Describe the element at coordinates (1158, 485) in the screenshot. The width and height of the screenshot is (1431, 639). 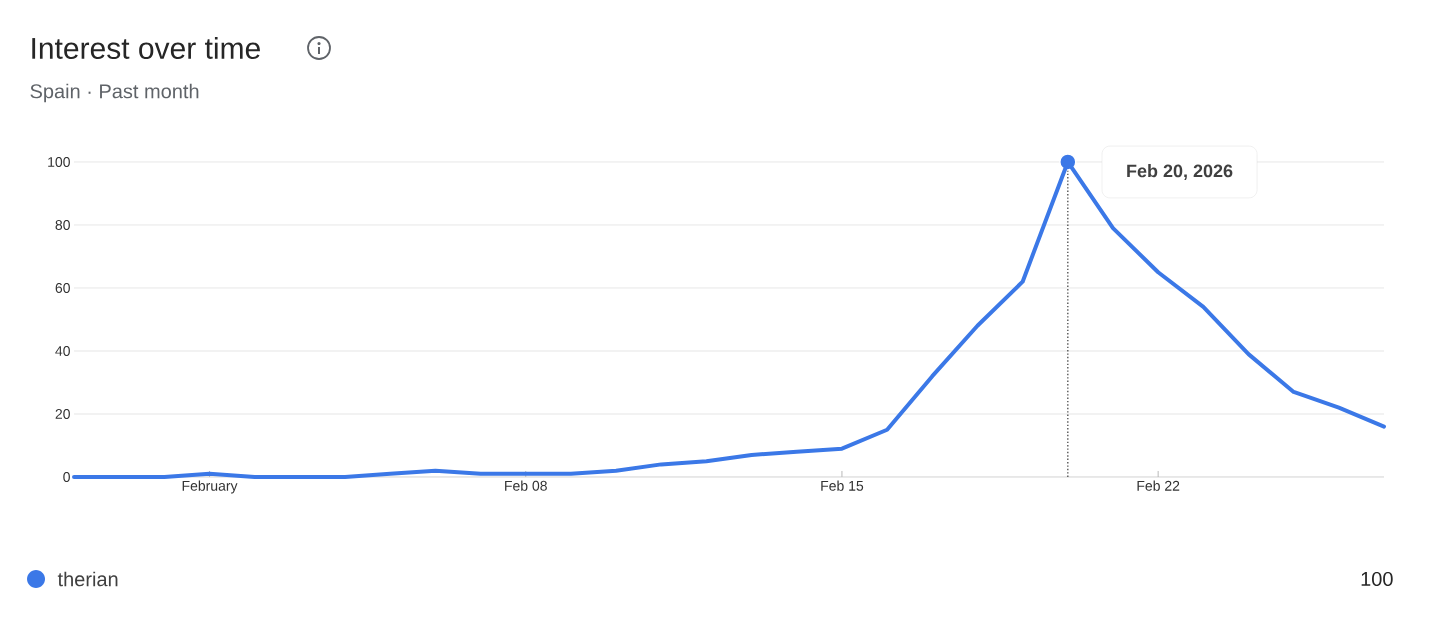
I see `x-tick-label: Feb 22` at that location.